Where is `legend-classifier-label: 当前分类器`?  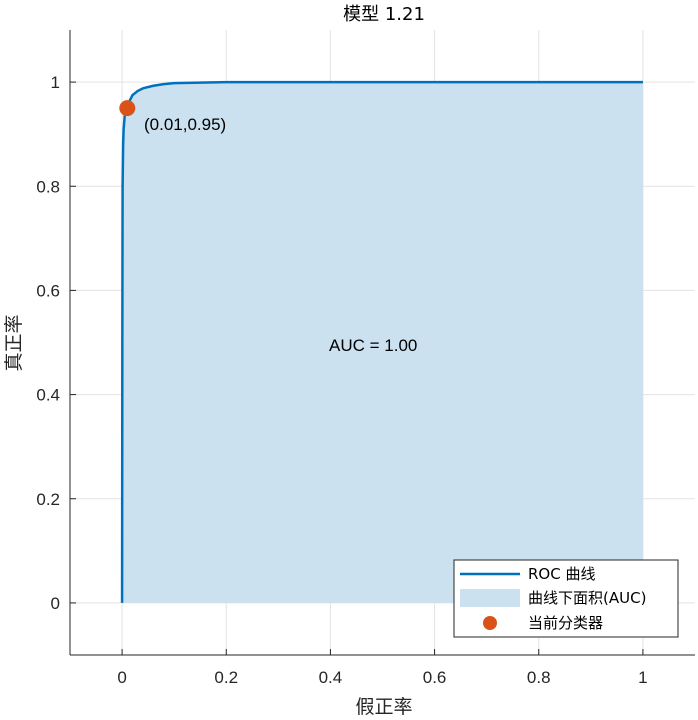 legend-classifier-label: 当前分类器 is located at coordinates (565, 623).